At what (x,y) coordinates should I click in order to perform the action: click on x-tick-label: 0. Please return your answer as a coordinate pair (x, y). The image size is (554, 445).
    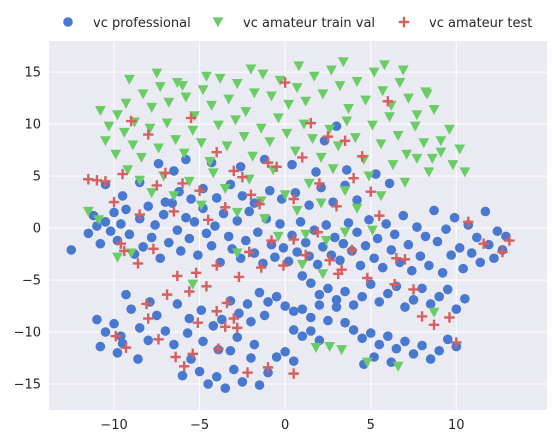
    Looking at the image, I should click on (285, 425).